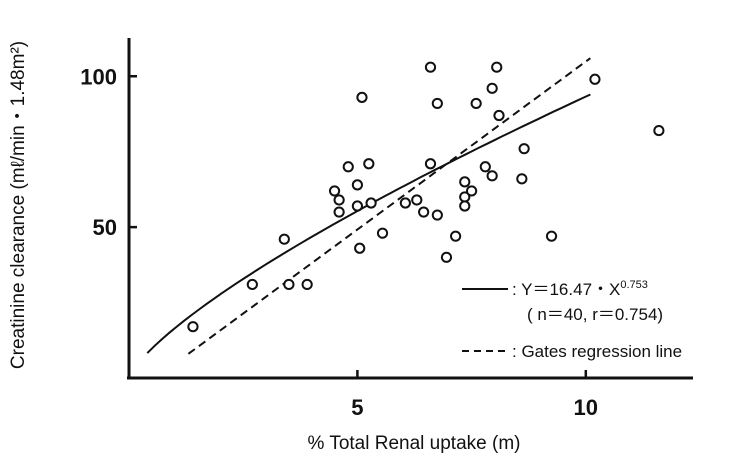  What do you see at coordinates (18, 205) in the screenshot?
I see `y-axis-title: Creatinine clearance (mℓ/min・1.48m²)` at bounding box center [18, 205].